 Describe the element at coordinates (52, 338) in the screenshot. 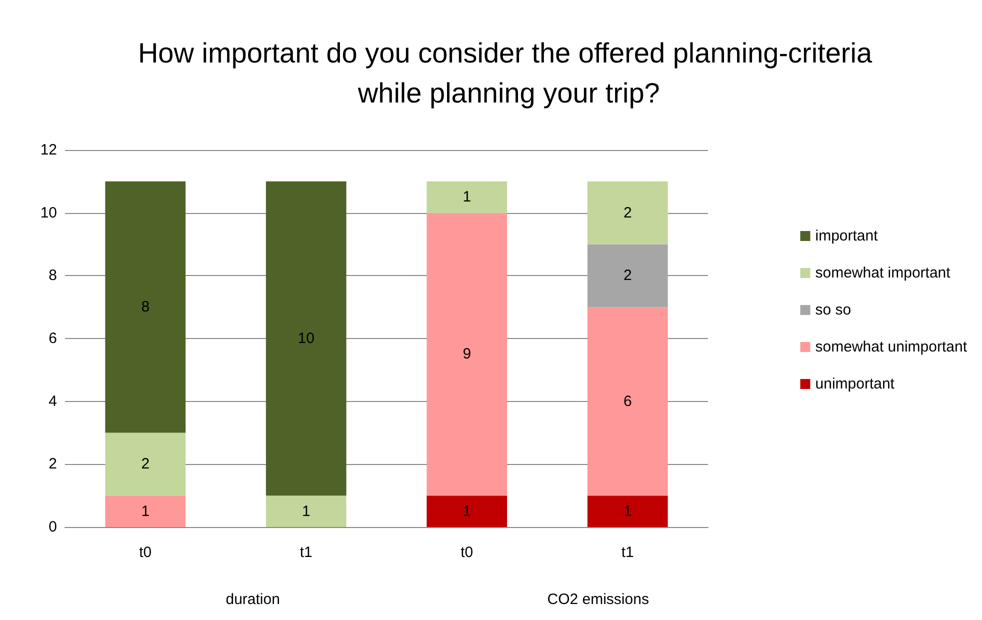

I see `y-tick-label: 6` at that location.